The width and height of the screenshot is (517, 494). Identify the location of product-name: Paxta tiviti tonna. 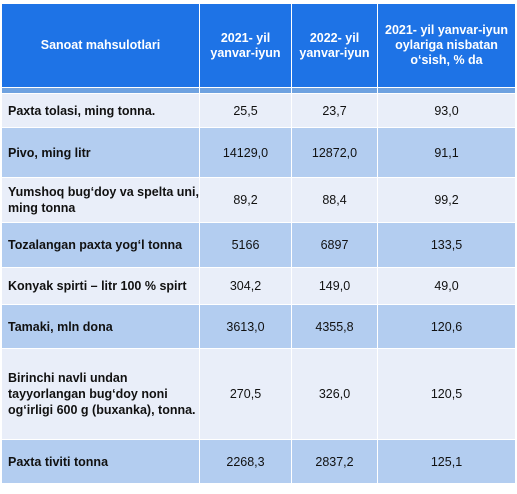
(100, 461).